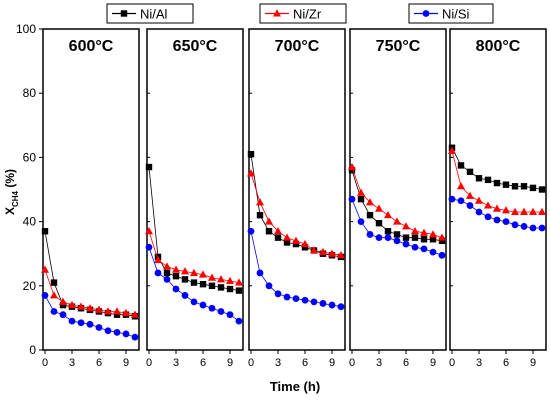 This screenshot has width=550, height=400. What do you see at coordinates (297, 46) in the screenshot?
I see `panel-label: 700°C` at bounding box center [297, 46].